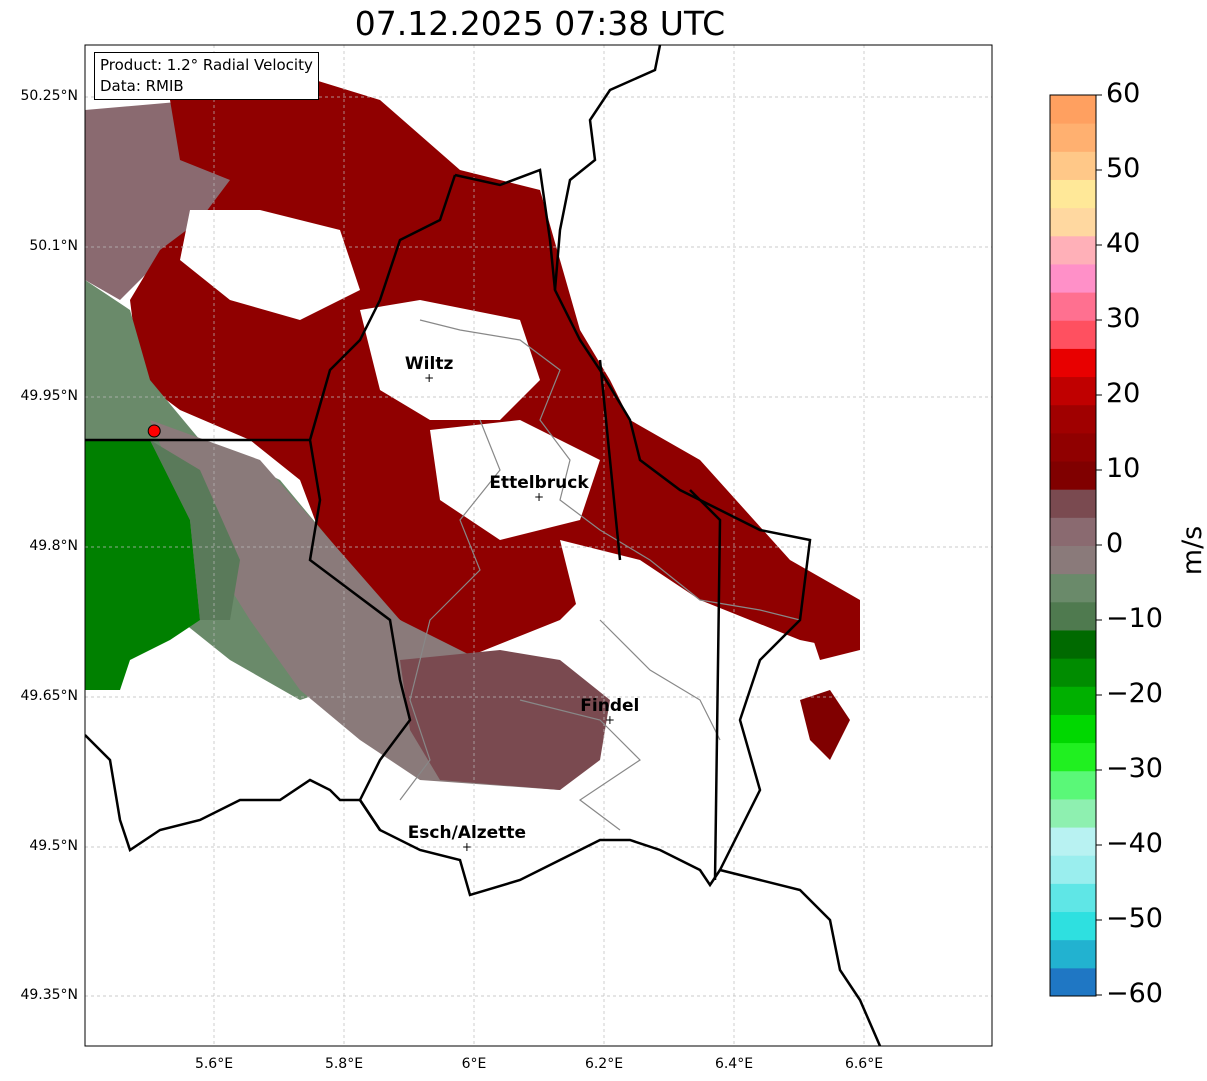 Image resolution: width=1207 pixels, height=1081 pixels. I want to click on lon-tick: 5.8°E, so click(344, 1064).